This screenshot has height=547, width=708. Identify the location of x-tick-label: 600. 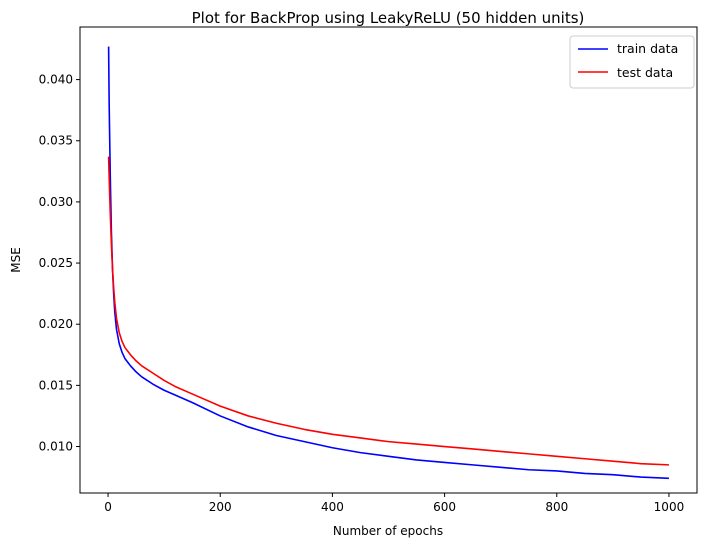
(444, 507).